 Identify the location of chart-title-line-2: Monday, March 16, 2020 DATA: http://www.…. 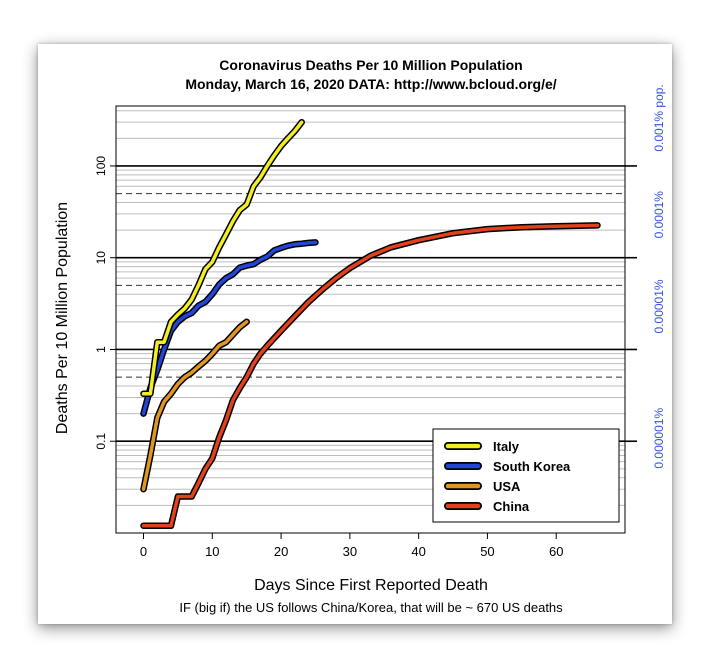
(370, 84).